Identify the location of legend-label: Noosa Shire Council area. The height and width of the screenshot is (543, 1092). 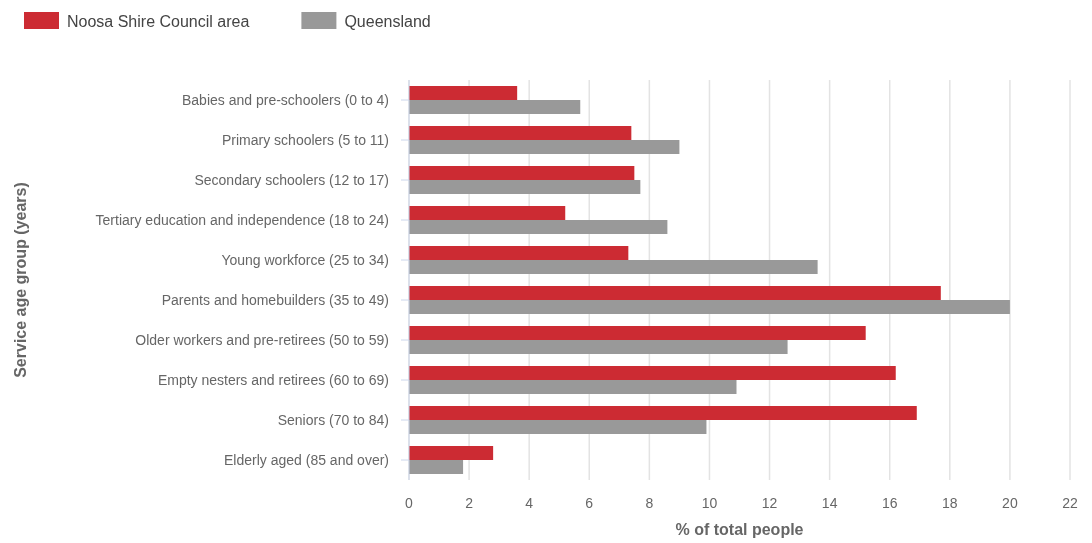
(158, 21).